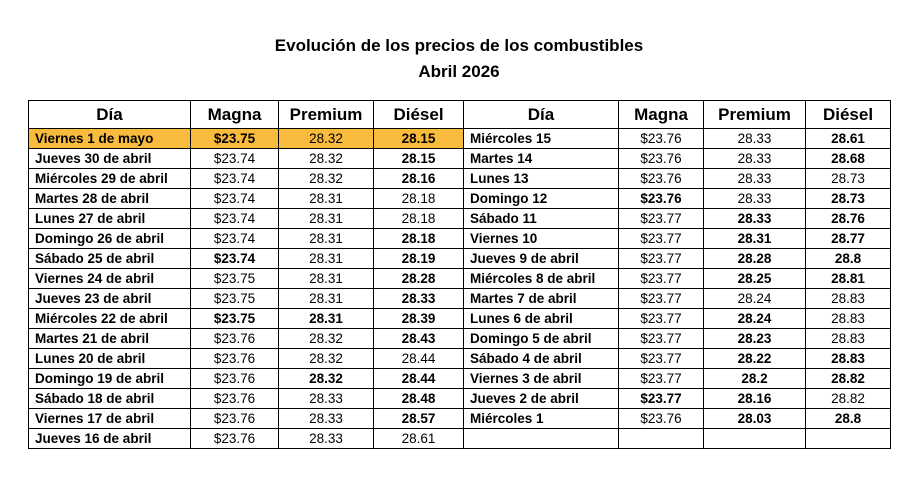 This screenshot has height=479, width=922. Describe the element at coordinates (109, 378) in the screenshot. I see `day-cell: Domingo 19 de abril` at that location.